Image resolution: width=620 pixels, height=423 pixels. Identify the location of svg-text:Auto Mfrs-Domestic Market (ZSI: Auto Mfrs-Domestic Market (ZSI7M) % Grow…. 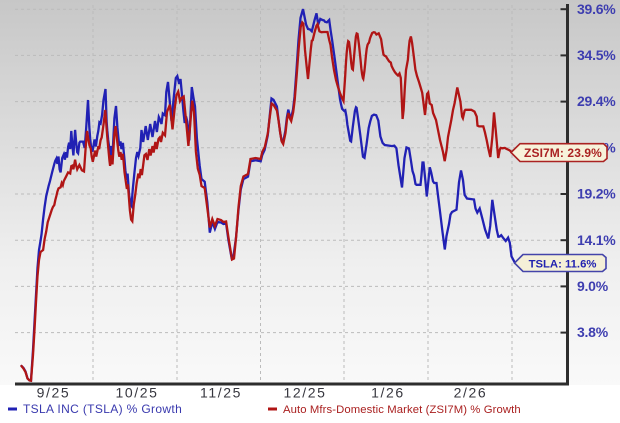
(402, 410).